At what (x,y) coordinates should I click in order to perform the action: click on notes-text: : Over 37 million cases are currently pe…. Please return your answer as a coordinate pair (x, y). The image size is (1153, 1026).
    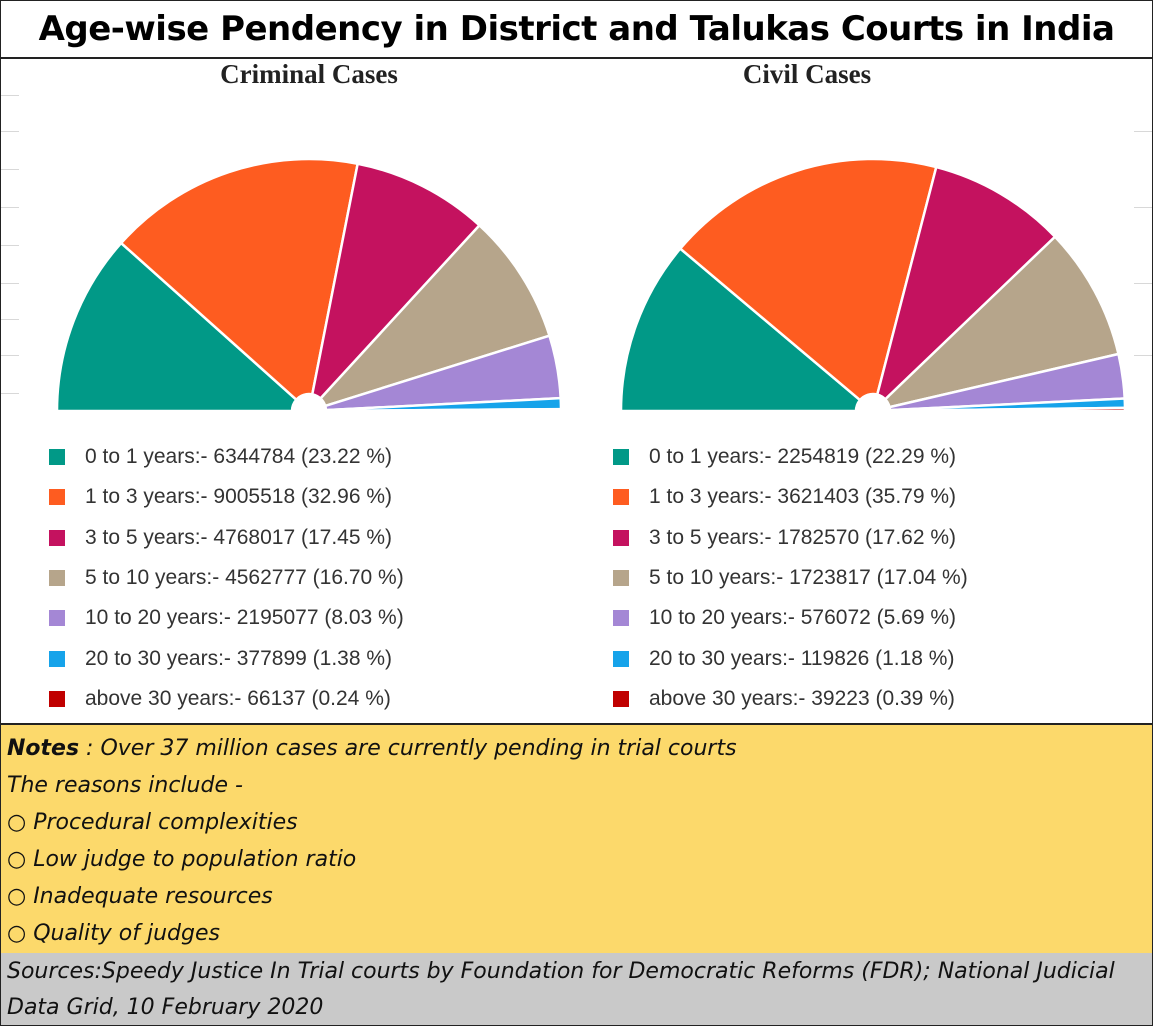
    Looking at the image, I should click on (408, 748).